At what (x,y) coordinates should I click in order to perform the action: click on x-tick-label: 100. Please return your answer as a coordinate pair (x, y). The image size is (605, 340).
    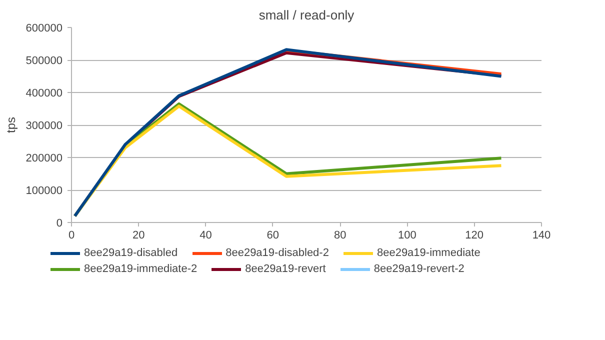
    Looking at the image, I should click on (407, 236).